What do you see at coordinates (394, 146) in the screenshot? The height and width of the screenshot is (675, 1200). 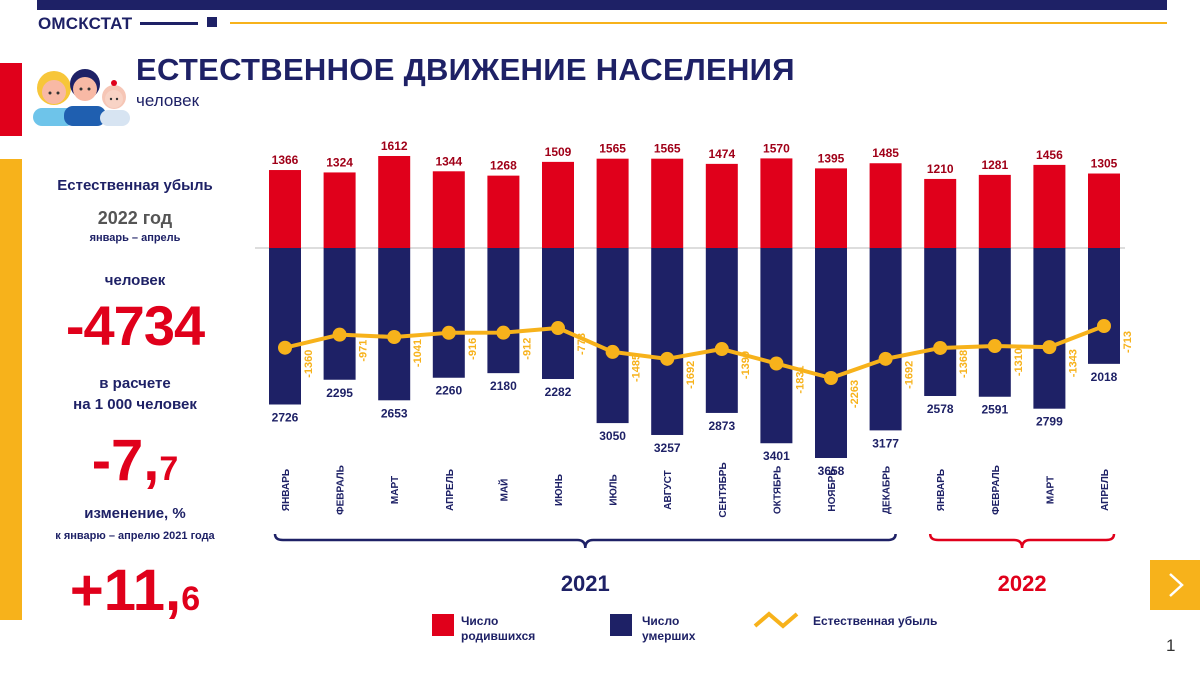 I see `births-data-label: 1612` at bounding box center [394, 146].